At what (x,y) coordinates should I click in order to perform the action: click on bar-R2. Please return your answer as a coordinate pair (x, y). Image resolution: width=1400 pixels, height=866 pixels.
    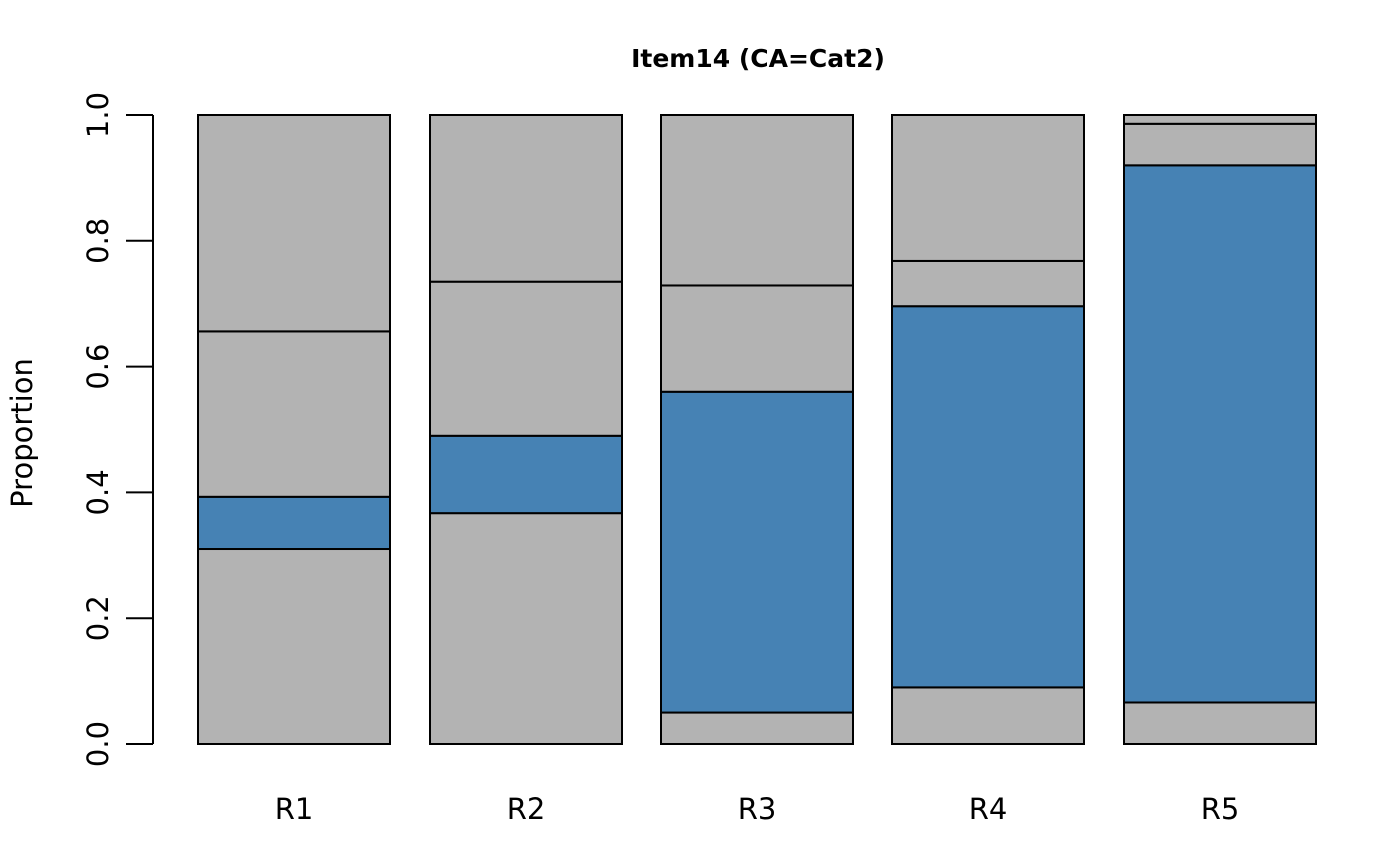
    Looking at the image, I should click on (526, 429).